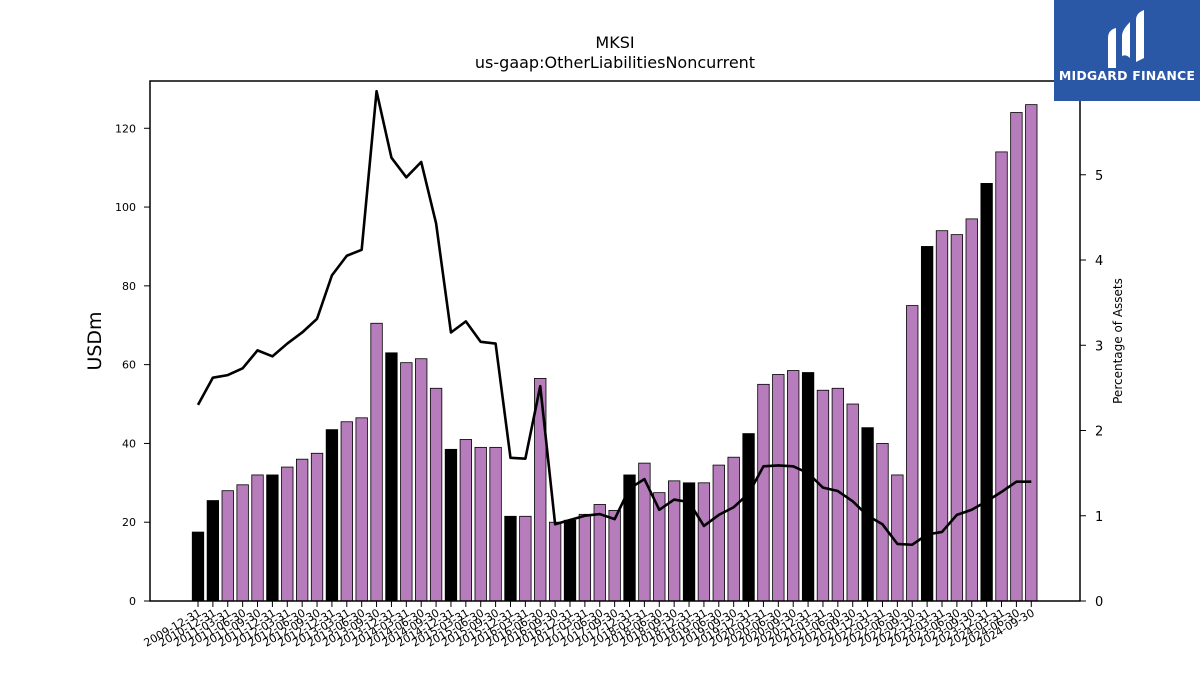 The height and width of the screenshot is (675, 1200). I want to click on y-tick-label: 20, so click(129, 522).